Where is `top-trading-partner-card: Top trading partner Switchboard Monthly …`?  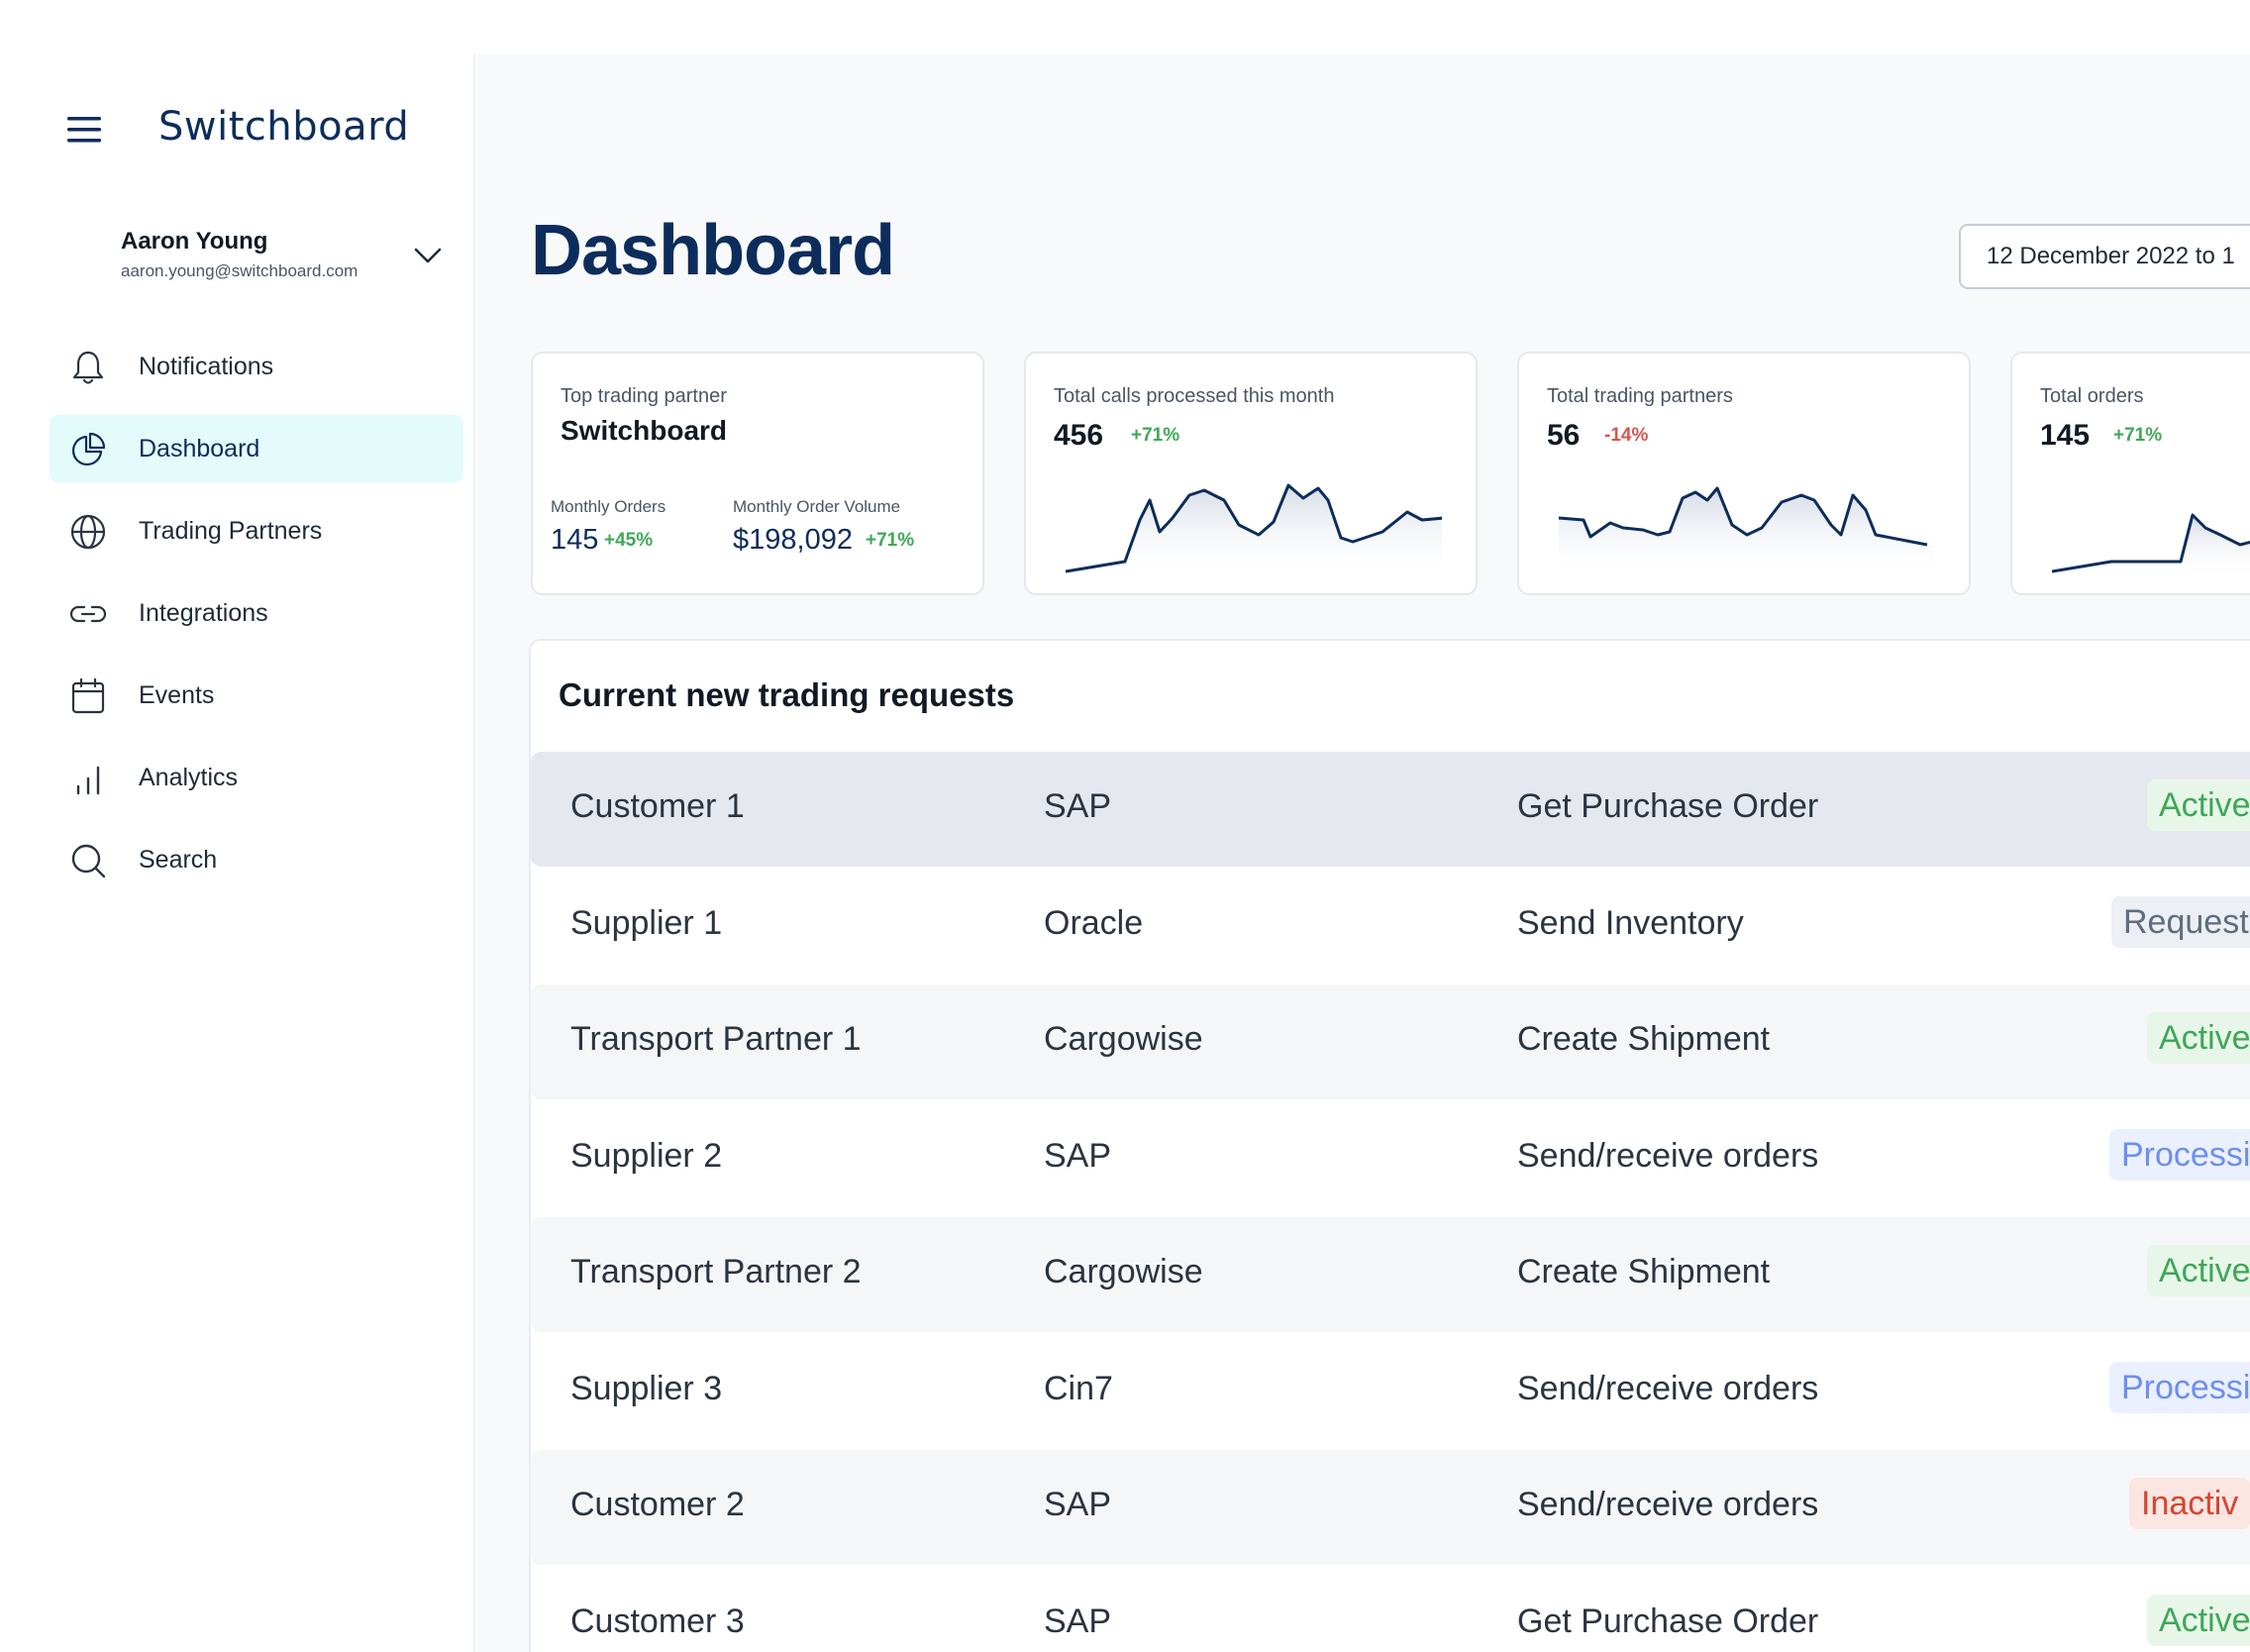 top-trading-partner-card: Top trading partner Switchboard Monthly … is located at coordinates (758, 474).